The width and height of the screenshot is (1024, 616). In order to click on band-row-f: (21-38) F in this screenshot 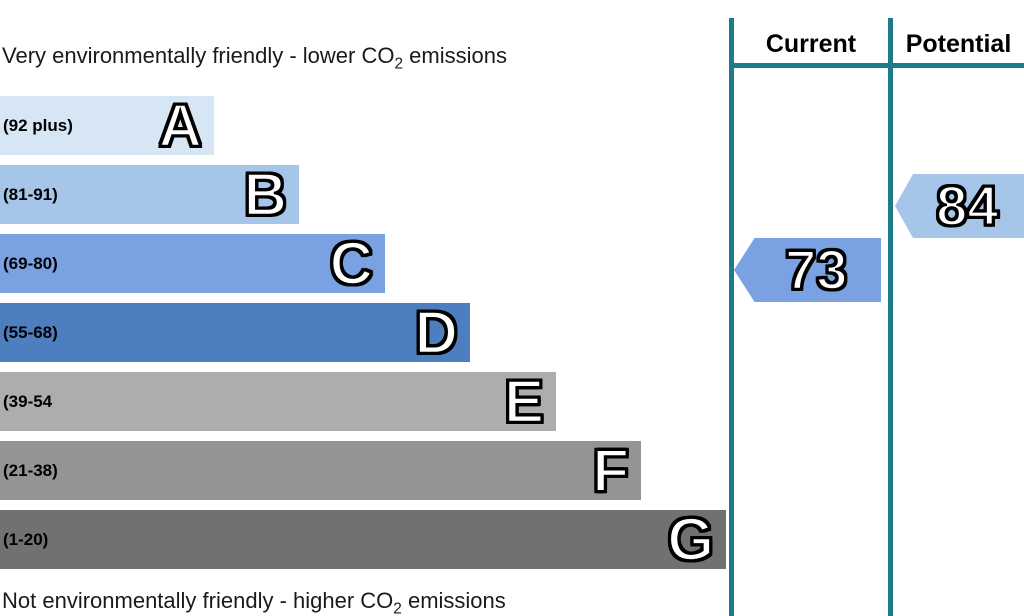, I will do `click(320, 470)`.